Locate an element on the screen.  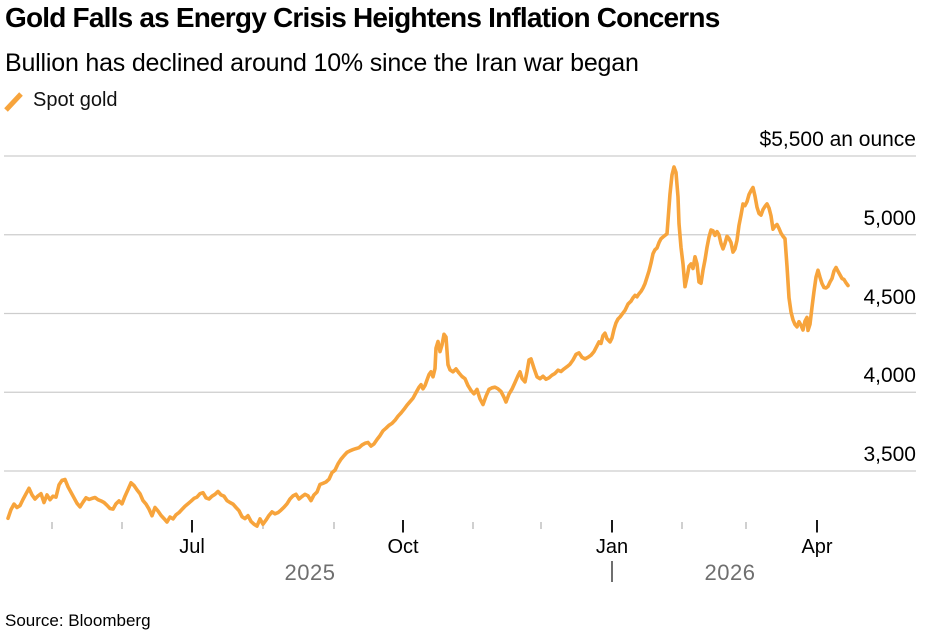
y-axis-label-5500: $5,500 an ounce is located at coordinates (837, 139).